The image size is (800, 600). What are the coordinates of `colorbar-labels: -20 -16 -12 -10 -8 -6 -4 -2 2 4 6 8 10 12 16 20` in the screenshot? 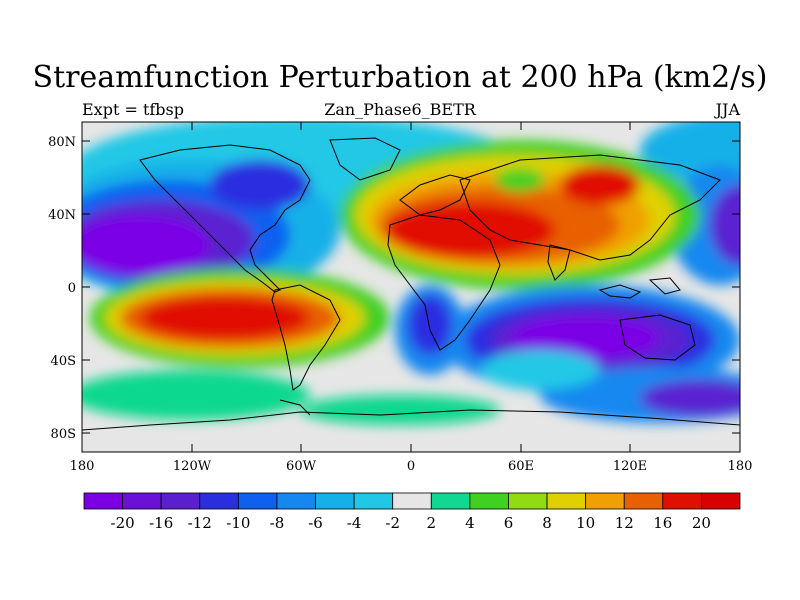 It's located at (411, 523).